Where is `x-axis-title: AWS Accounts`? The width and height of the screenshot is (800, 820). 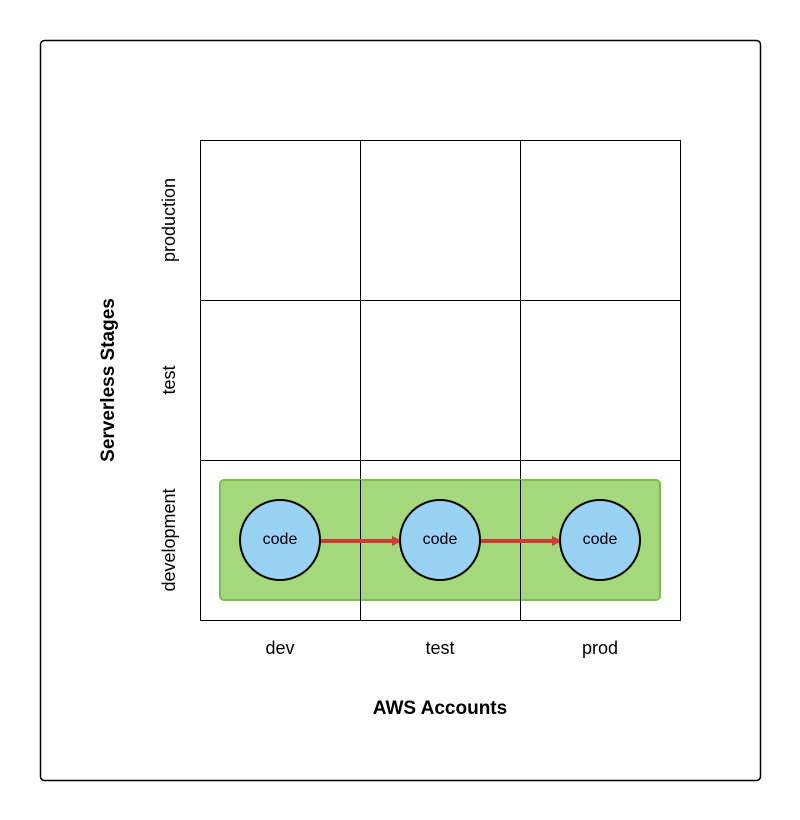 x-axis-title: AWS Accounts is located at coordinates (440, 708).